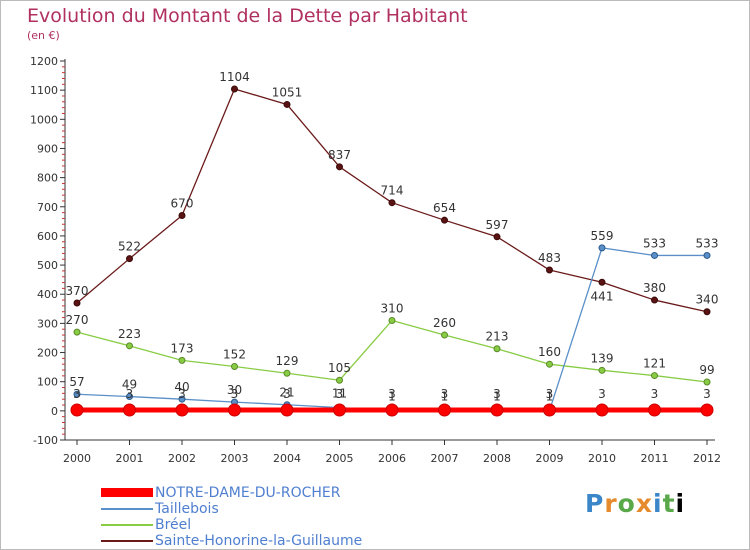  I want to click on data-label: 597, so click(497, 225).